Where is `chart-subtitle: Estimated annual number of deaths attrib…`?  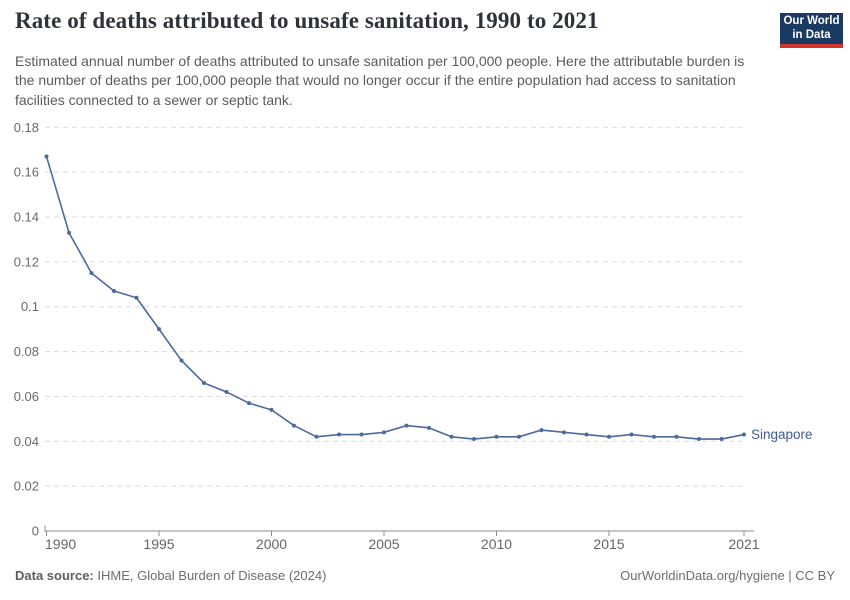 chart-subtitle: Estimated annual number of deaths attrib… is located at coordinates (380, 80).